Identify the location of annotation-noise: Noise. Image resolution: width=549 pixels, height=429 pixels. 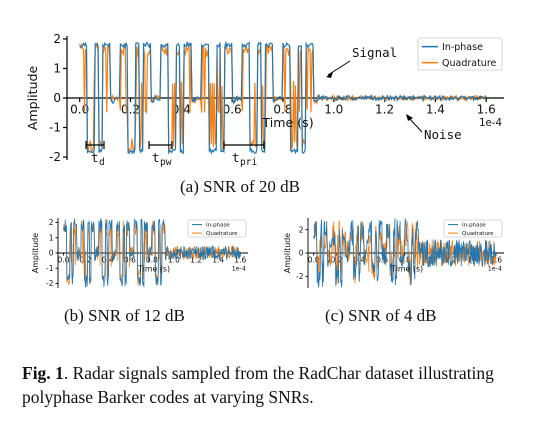
(443, 134).